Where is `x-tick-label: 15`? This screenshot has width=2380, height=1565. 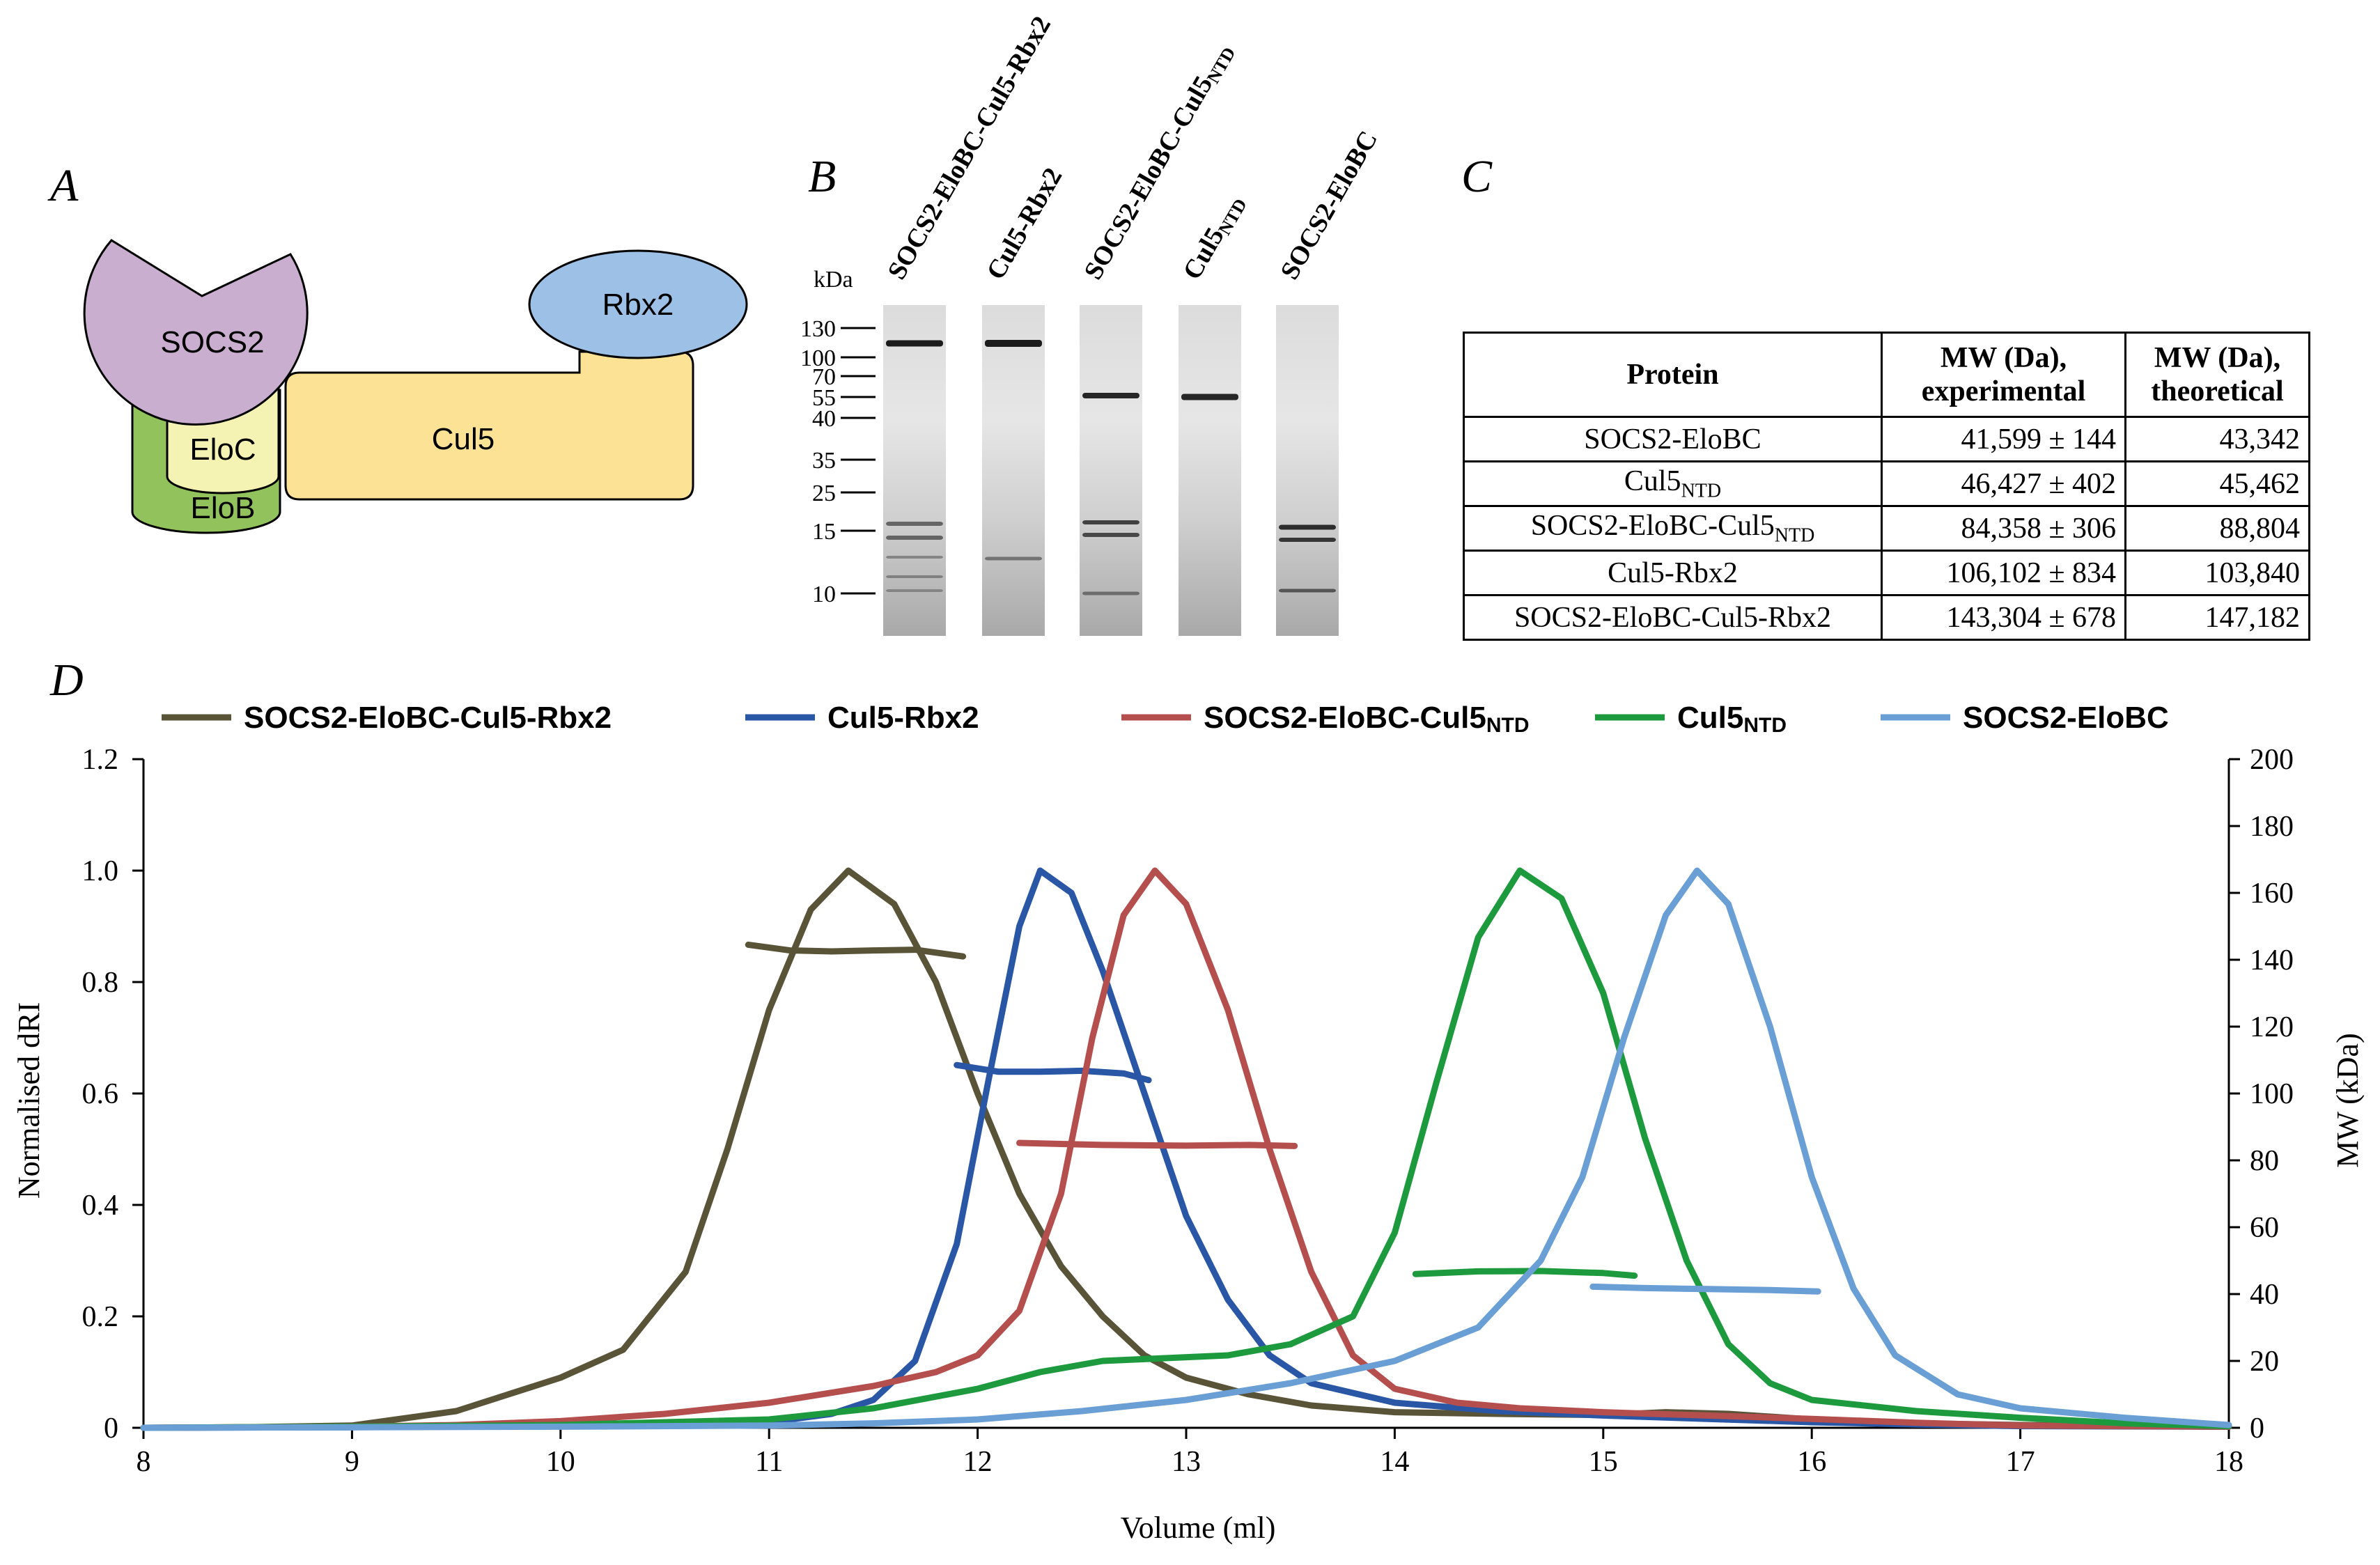
x-tick-label: 15 is located at coordinates (1603, 1462).